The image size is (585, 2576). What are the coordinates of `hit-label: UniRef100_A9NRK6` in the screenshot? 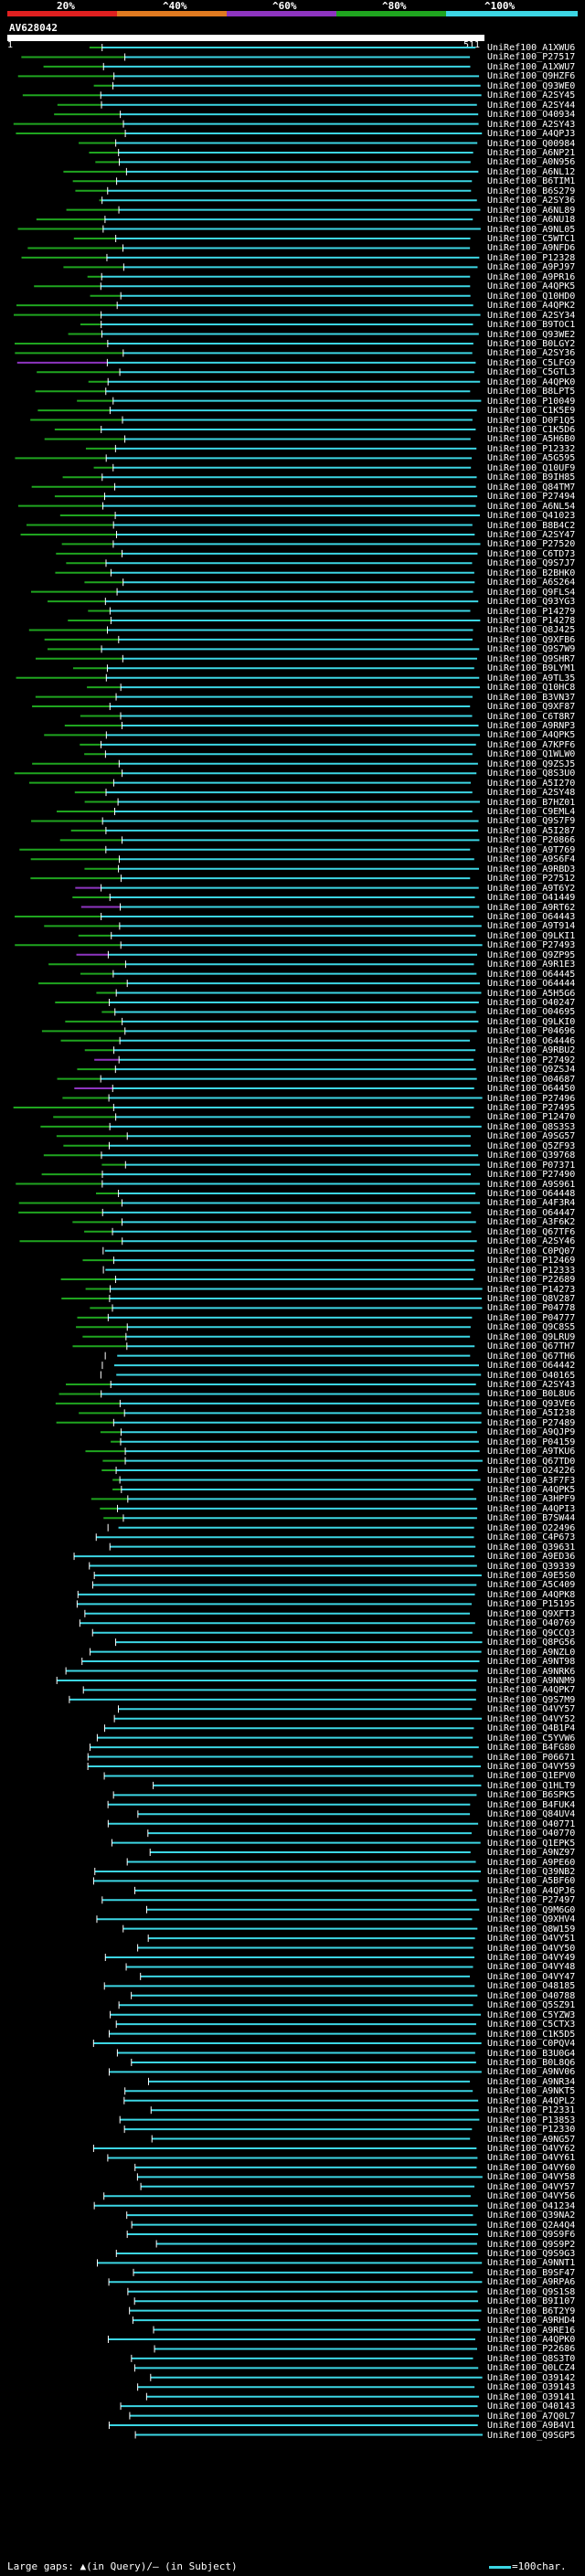 It's located at (532, 1671).